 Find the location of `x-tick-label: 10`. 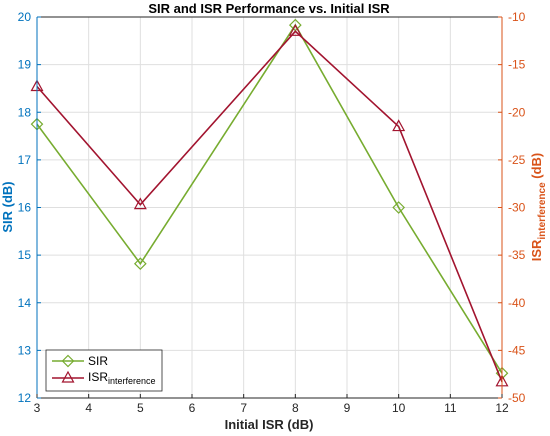

x-tick-label: 10 is located at coordinates (399, 408).